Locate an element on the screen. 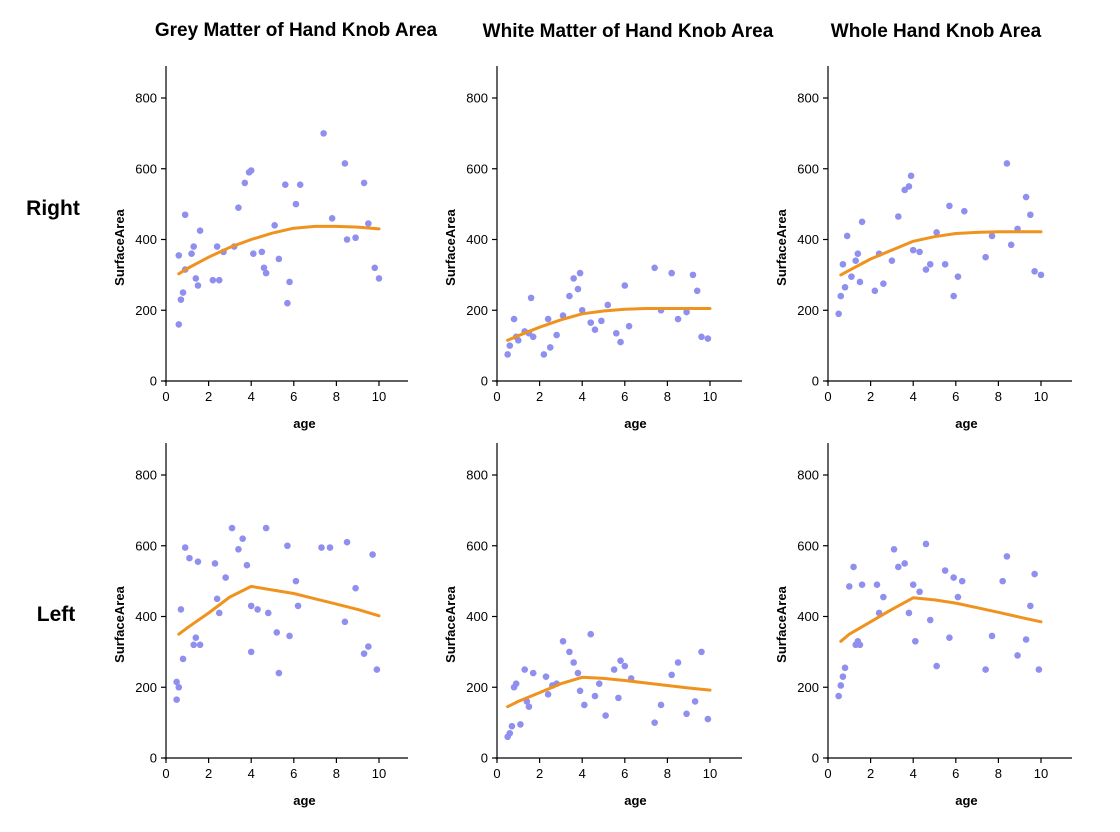  panel-right-2: 0 200 400 600 800 0 2 4 6 8 10 age SurfaceArea is located at coordinates (592, 248).